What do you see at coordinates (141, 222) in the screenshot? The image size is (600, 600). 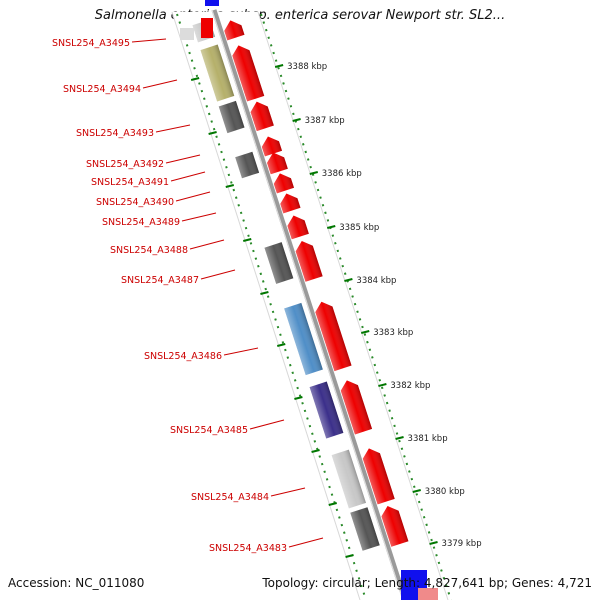 I see `gene-label: SNSL254_A3489` at bounding box center [141, 222].